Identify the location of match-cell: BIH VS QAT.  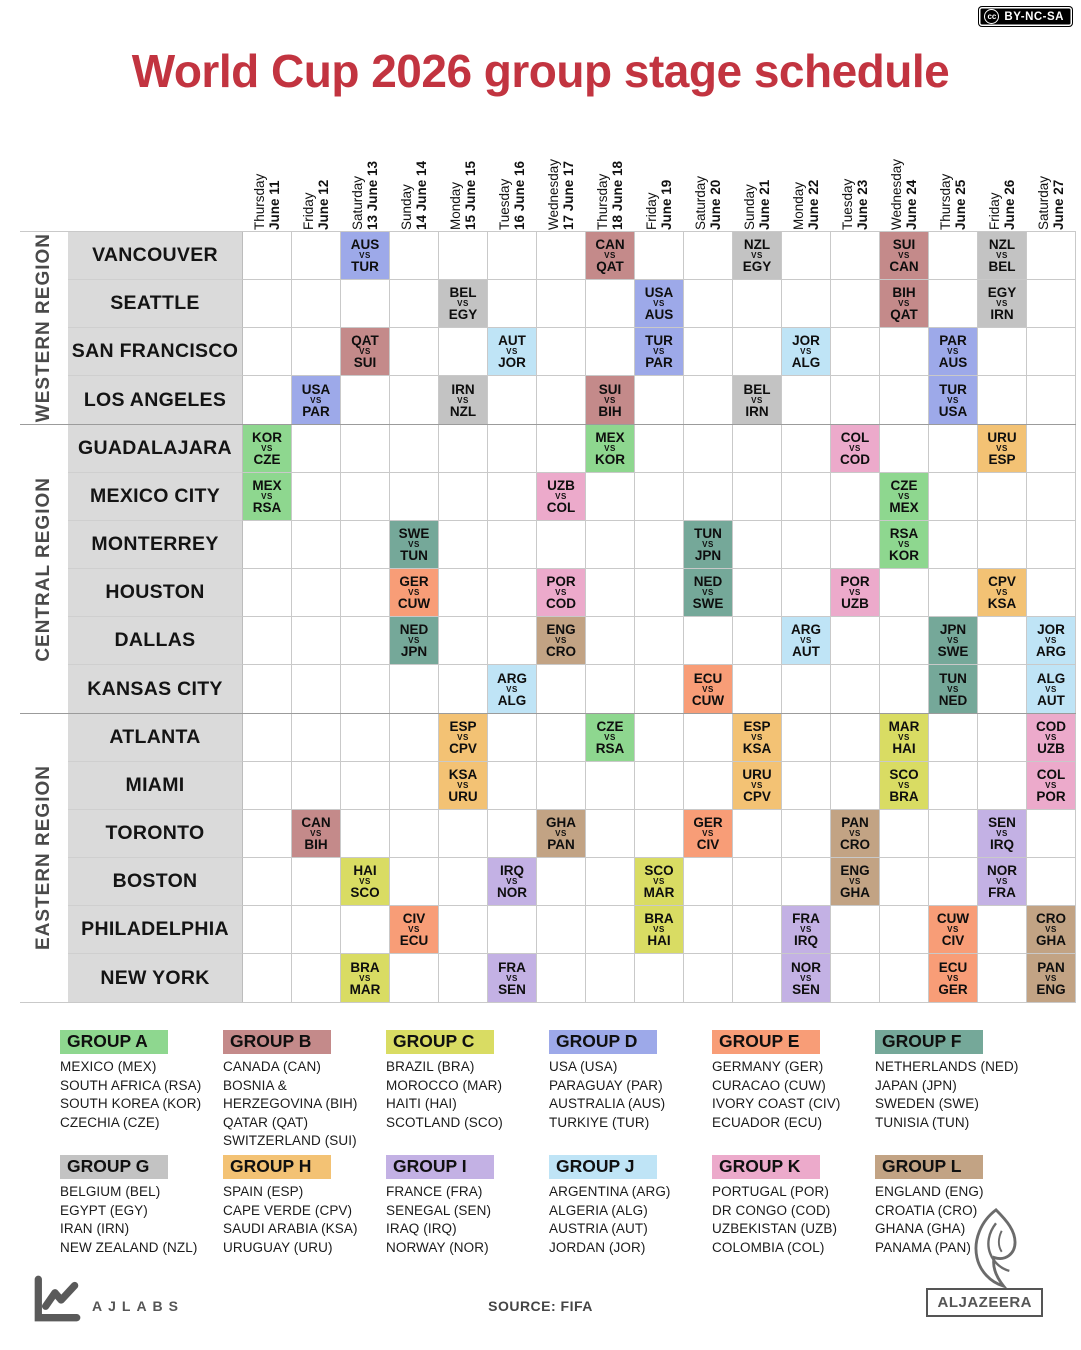
(904, 304).